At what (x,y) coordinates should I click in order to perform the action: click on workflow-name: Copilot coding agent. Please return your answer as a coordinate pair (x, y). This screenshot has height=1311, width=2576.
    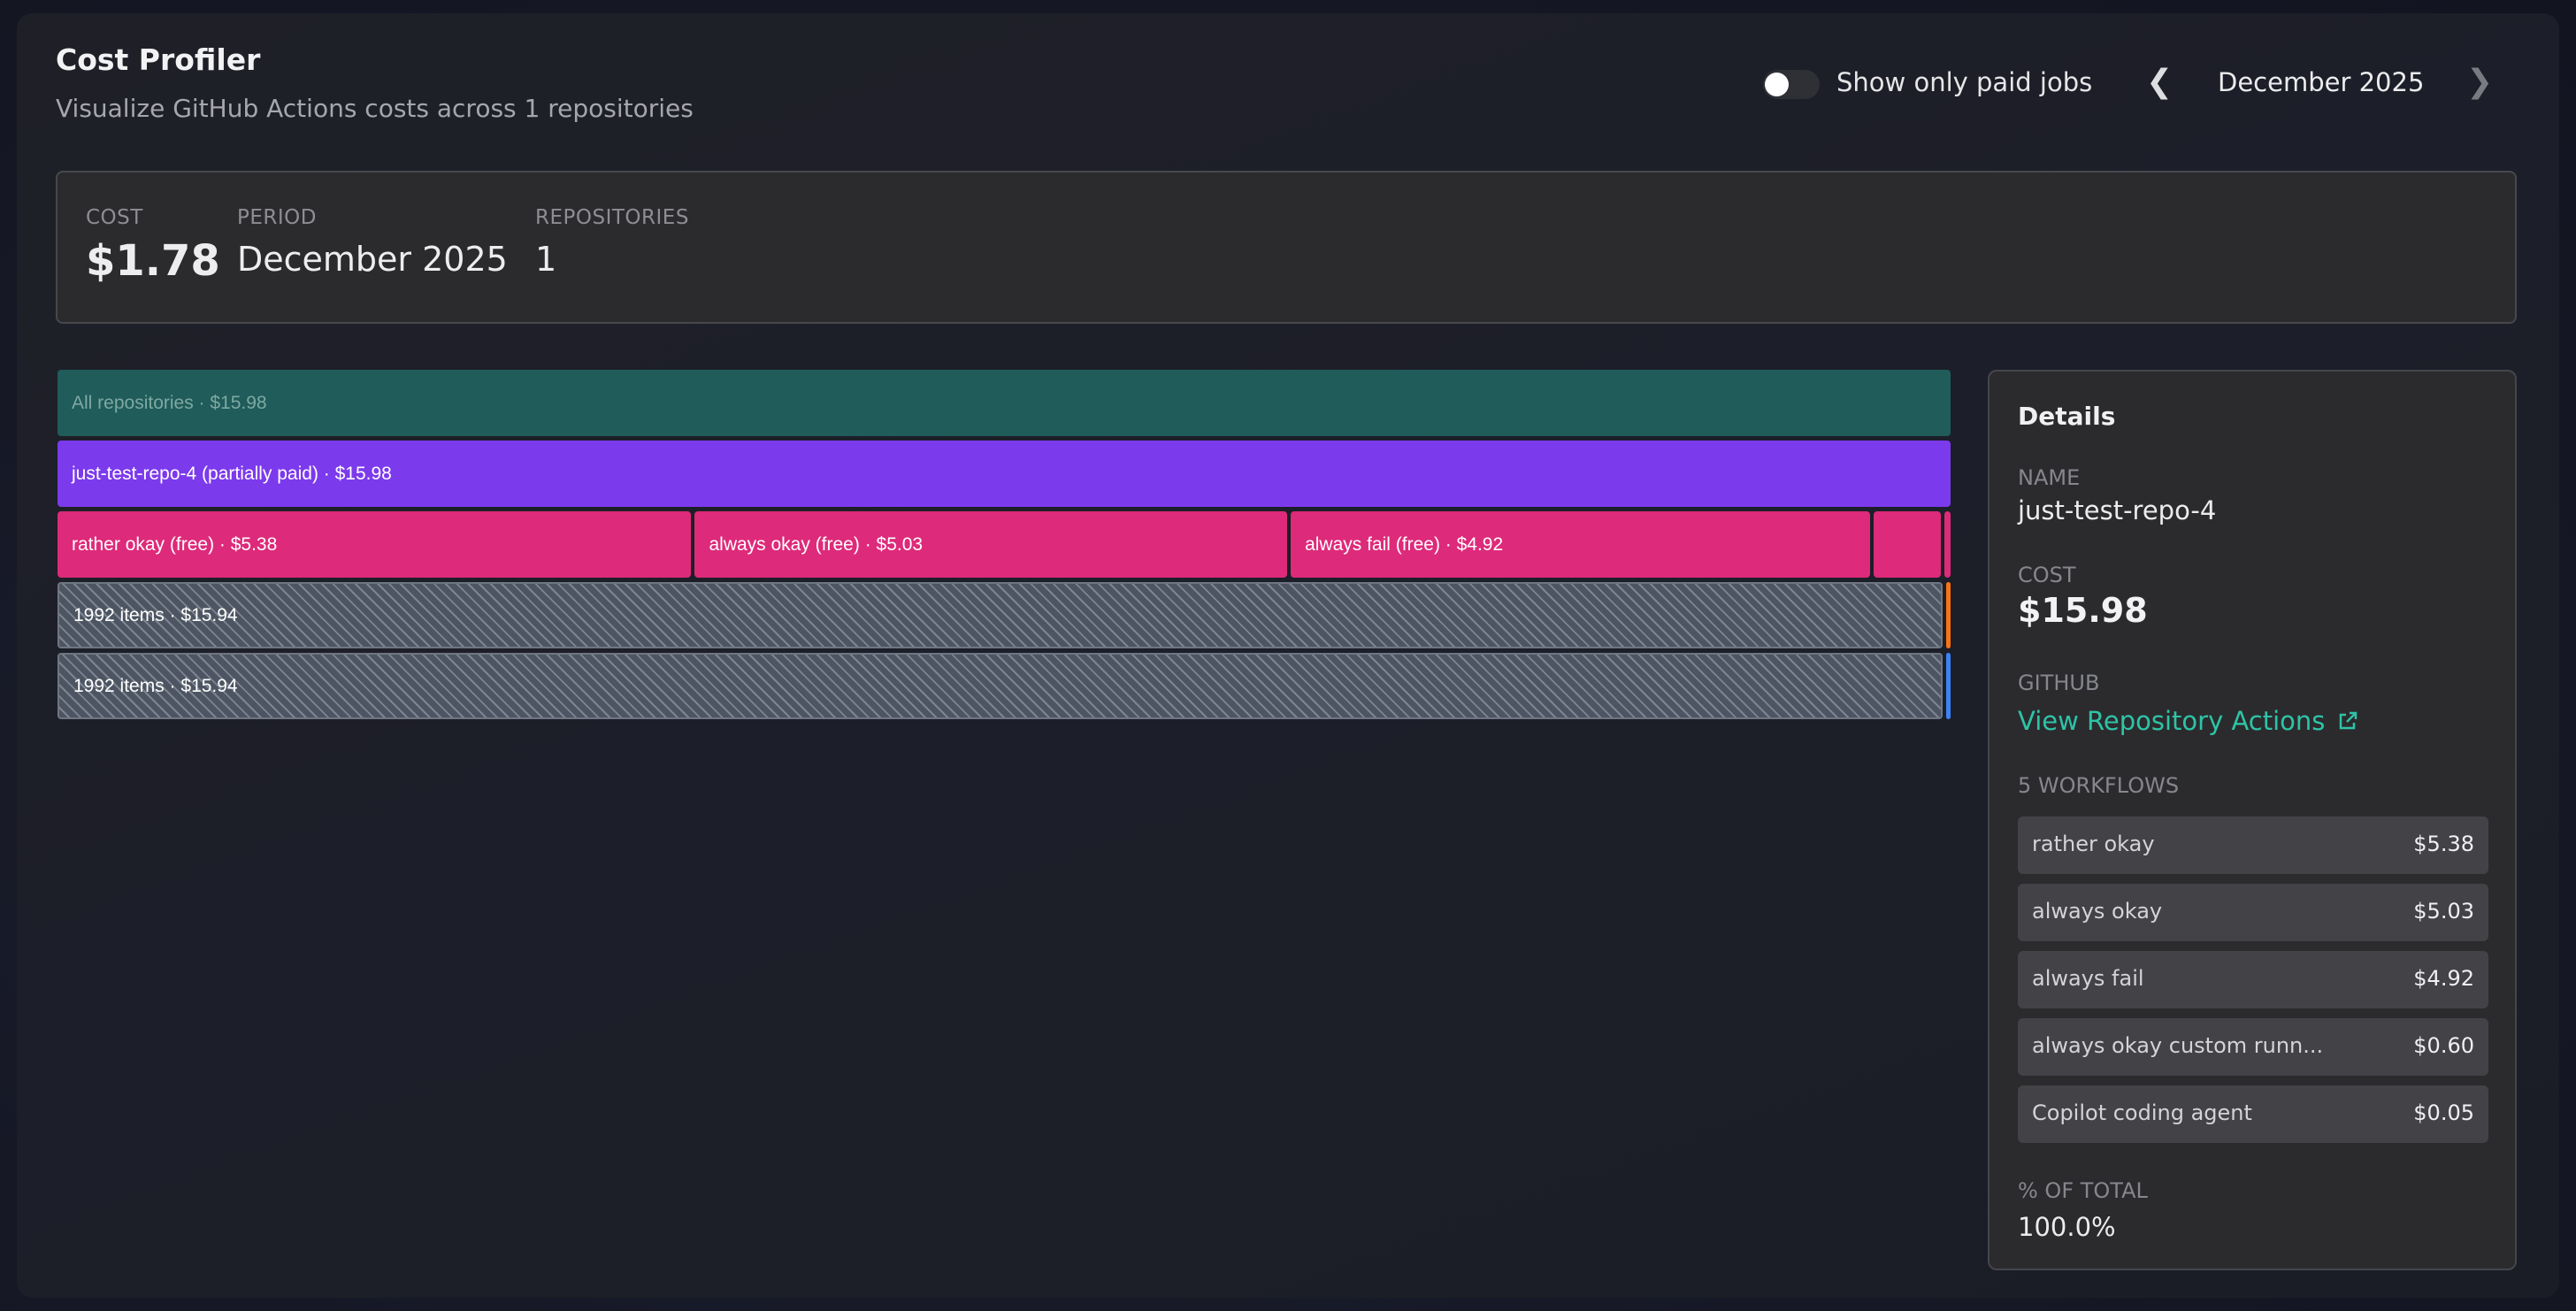
    Looking at the image, I should click on (2142, 1112).